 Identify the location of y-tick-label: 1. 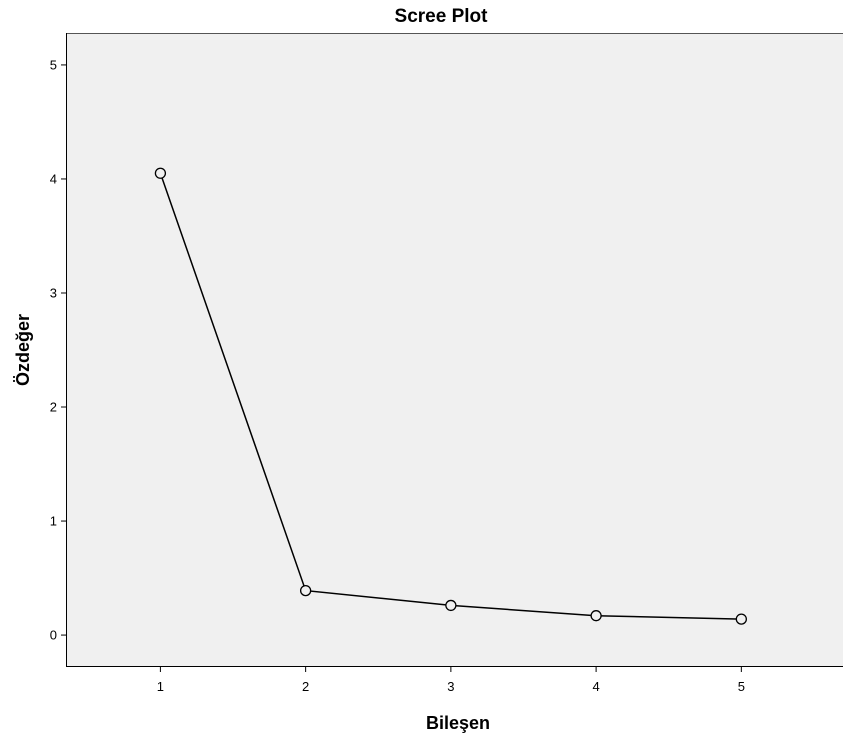
(53, 521).